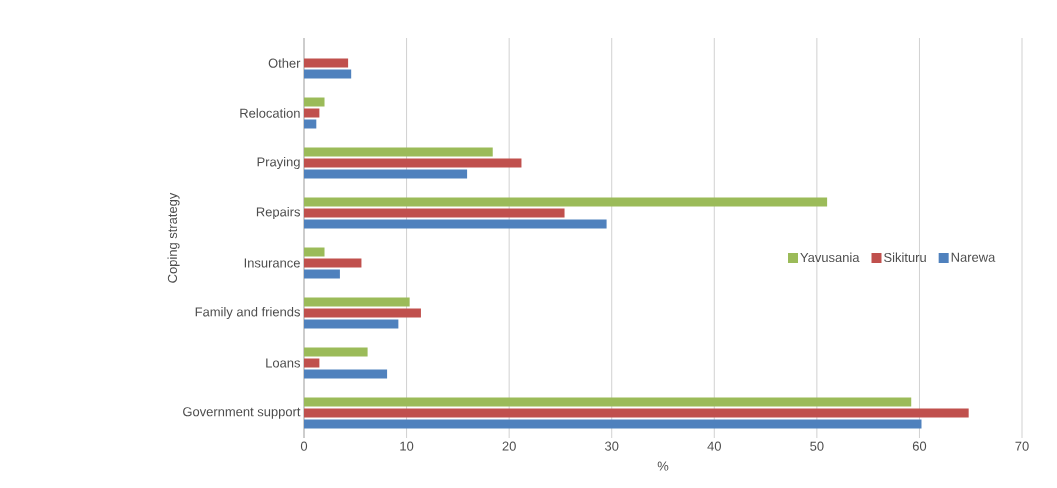  Describe the element at coordinates (247, 313) in the screenshot. I see `y-tick-label: Family and friends` at that location.